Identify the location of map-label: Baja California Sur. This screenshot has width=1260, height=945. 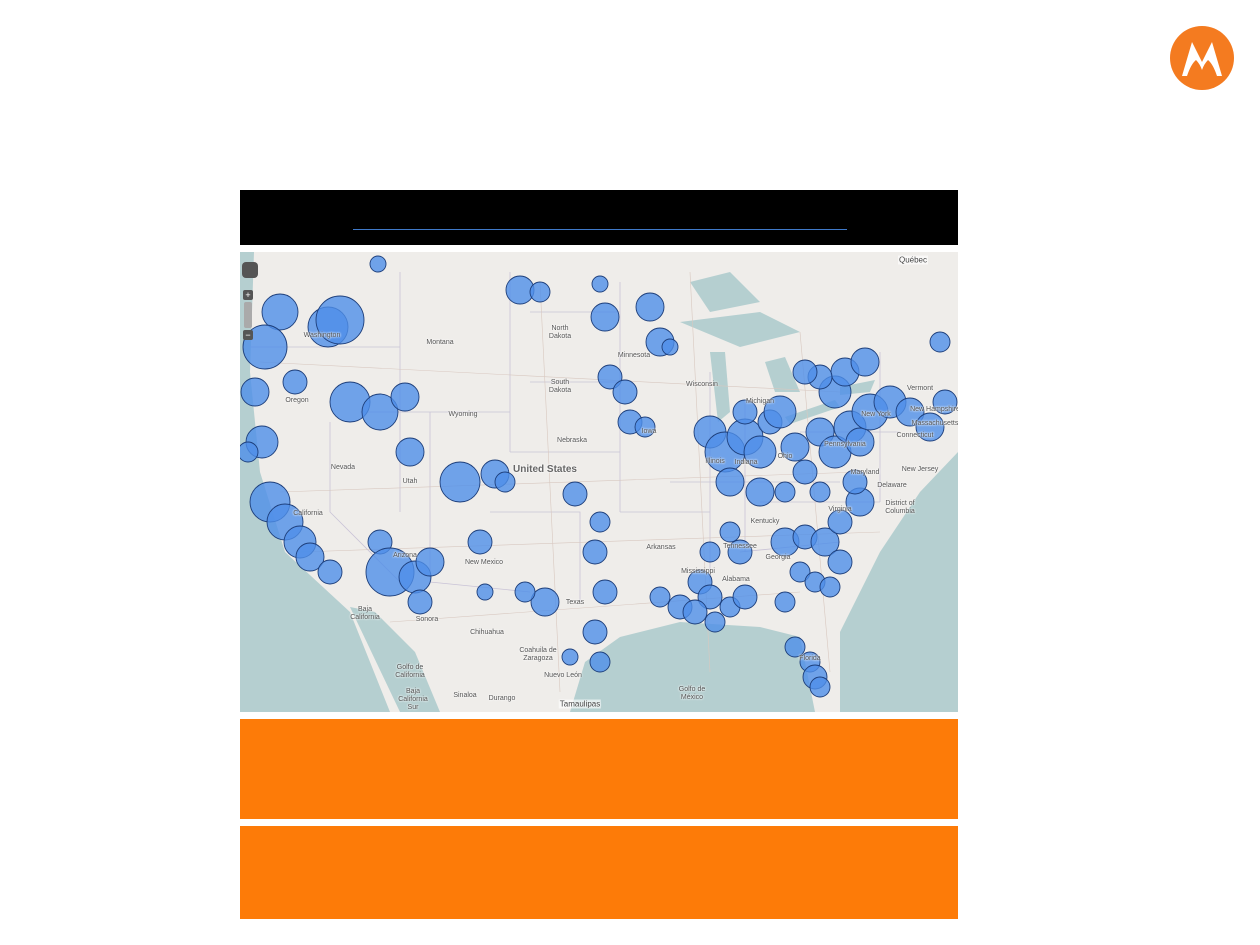
(413, 699).